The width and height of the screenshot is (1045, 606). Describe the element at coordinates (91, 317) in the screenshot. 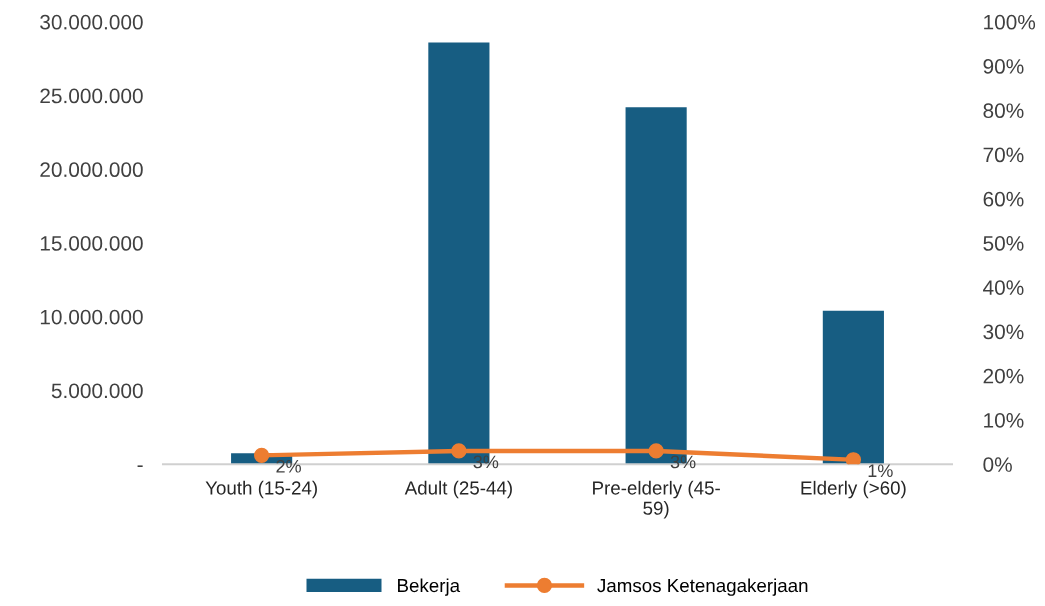

I see `y-tick-label: 10.000.000` at that location.